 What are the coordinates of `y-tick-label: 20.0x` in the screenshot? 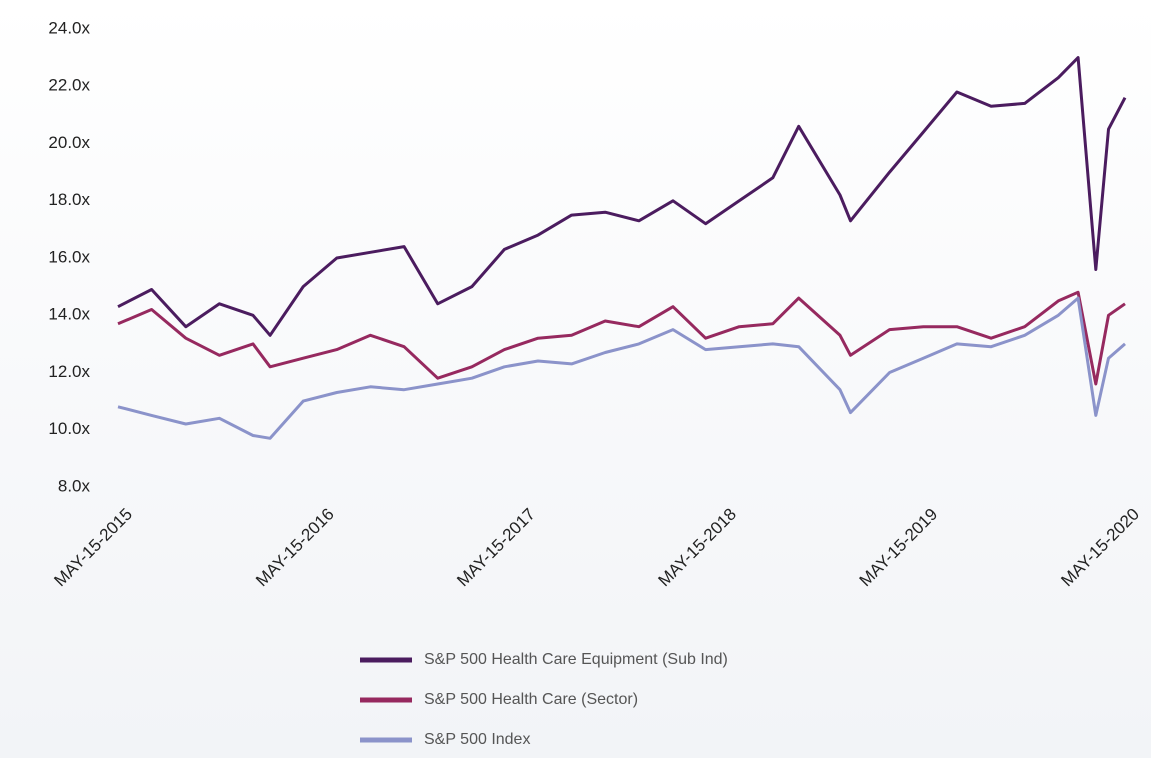 It's located at (69, 142).